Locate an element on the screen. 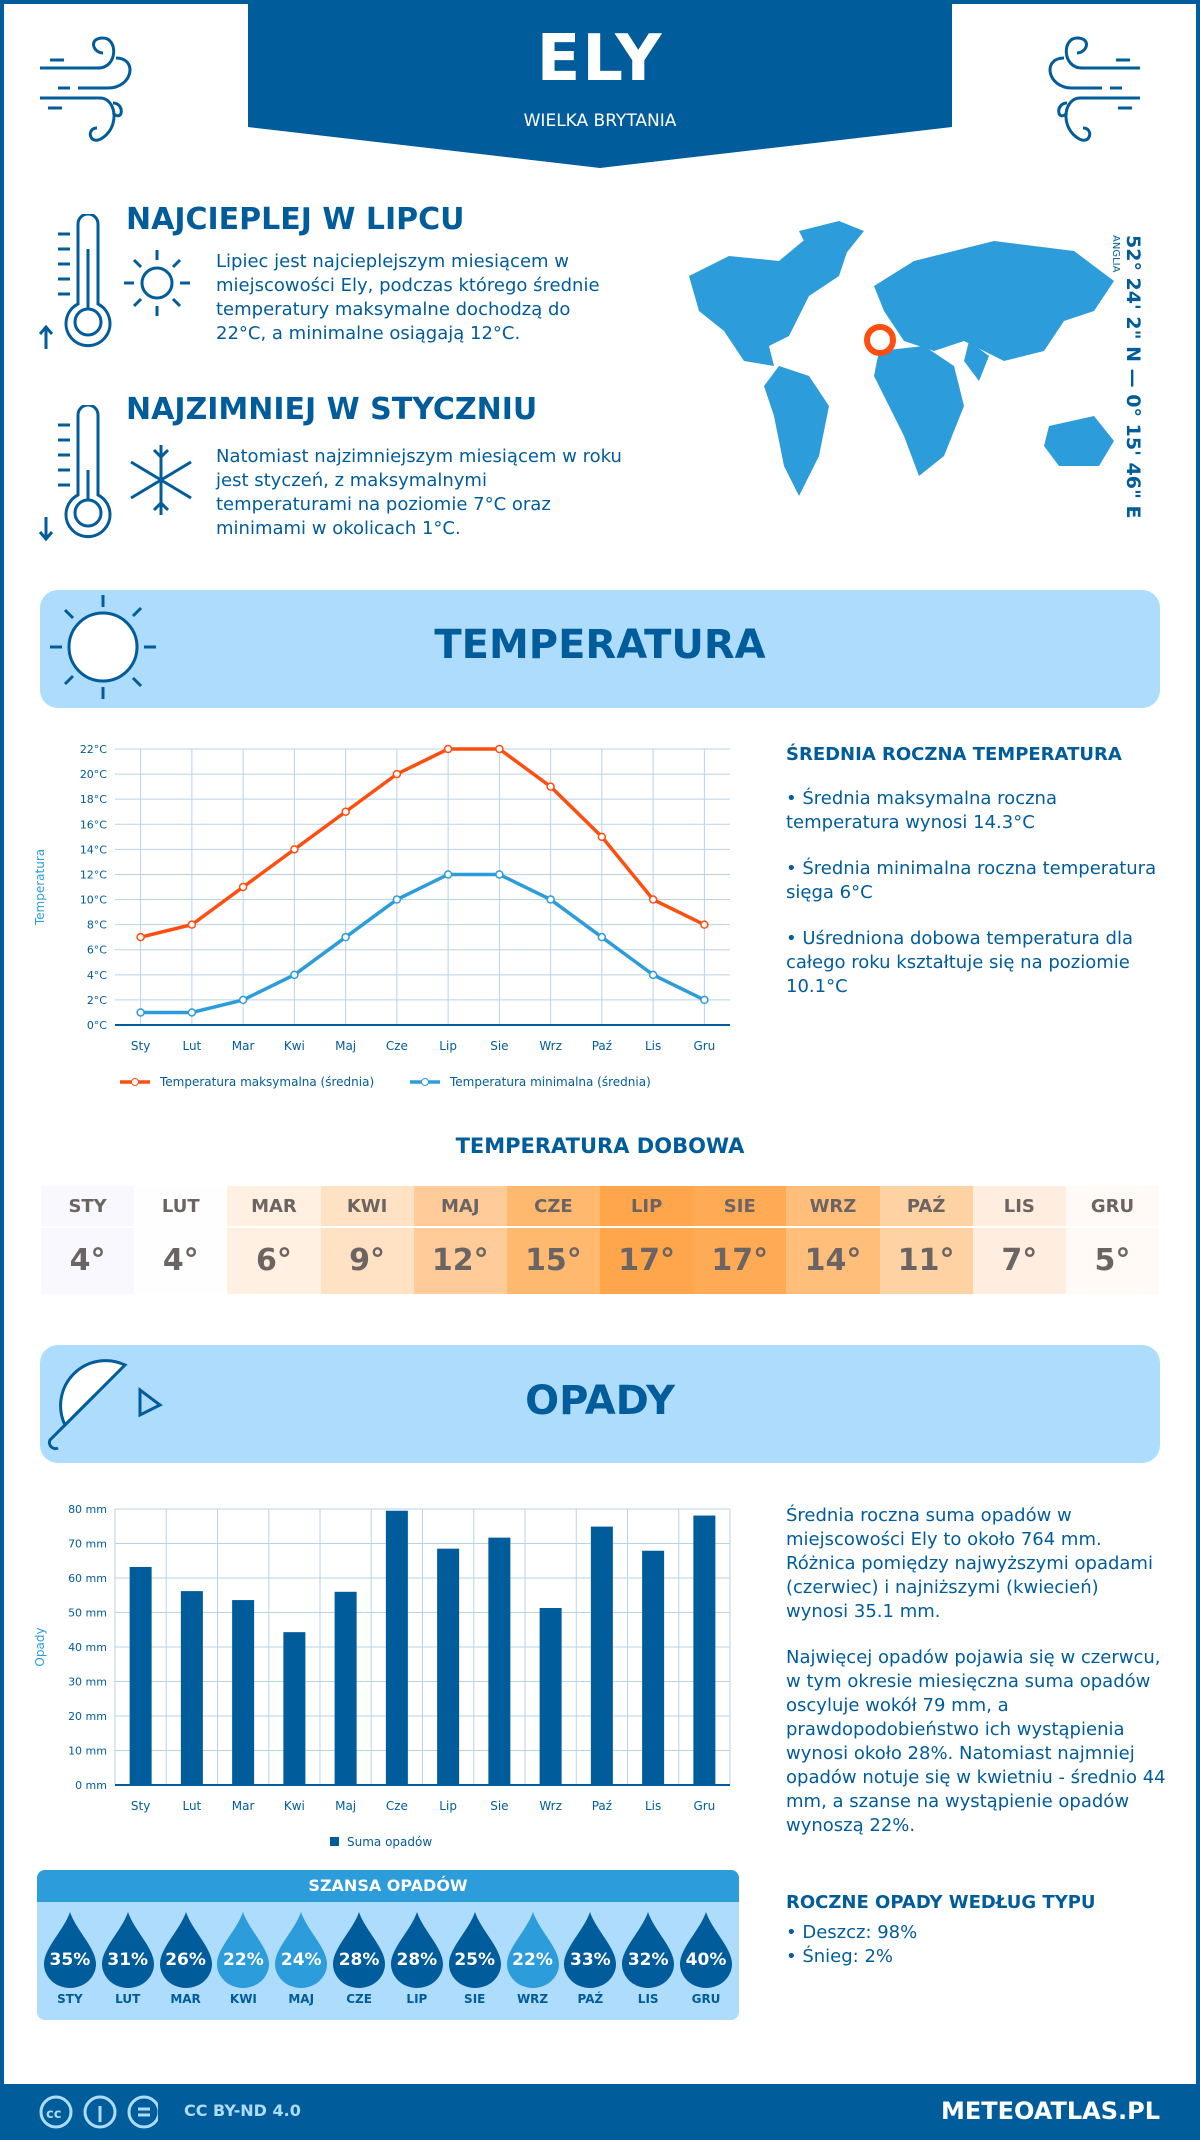  chance-item: 35% STY is located at coordinates (70, 1954).